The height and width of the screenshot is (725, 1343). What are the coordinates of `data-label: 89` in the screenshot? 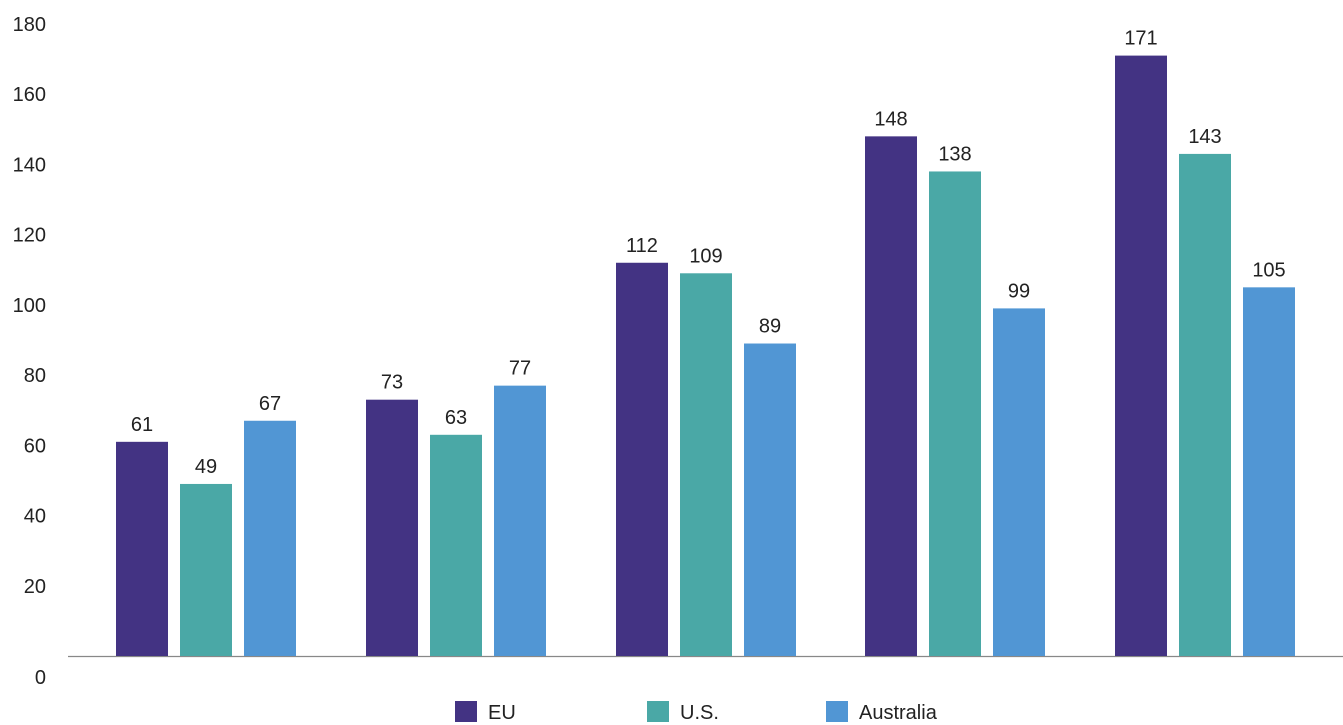 It's located at (770, 327).